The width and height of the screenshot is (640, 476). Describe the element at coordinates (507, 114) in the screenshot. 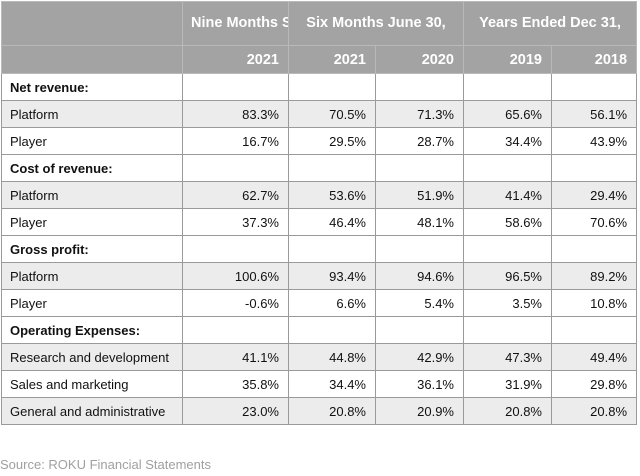

I see `value-cell: 65.6%` at that location.